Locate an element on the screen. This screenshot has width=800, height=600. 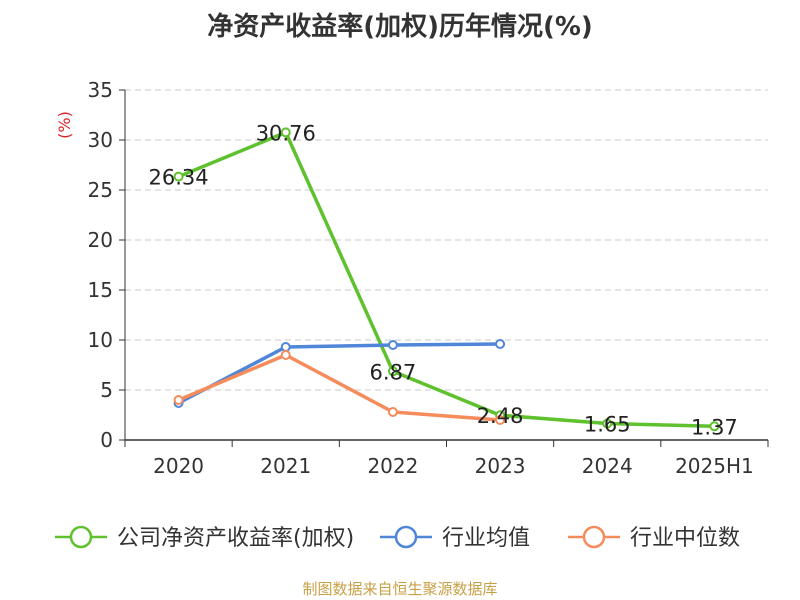
data-label: 6.87 is located at coordinates (393, 372).